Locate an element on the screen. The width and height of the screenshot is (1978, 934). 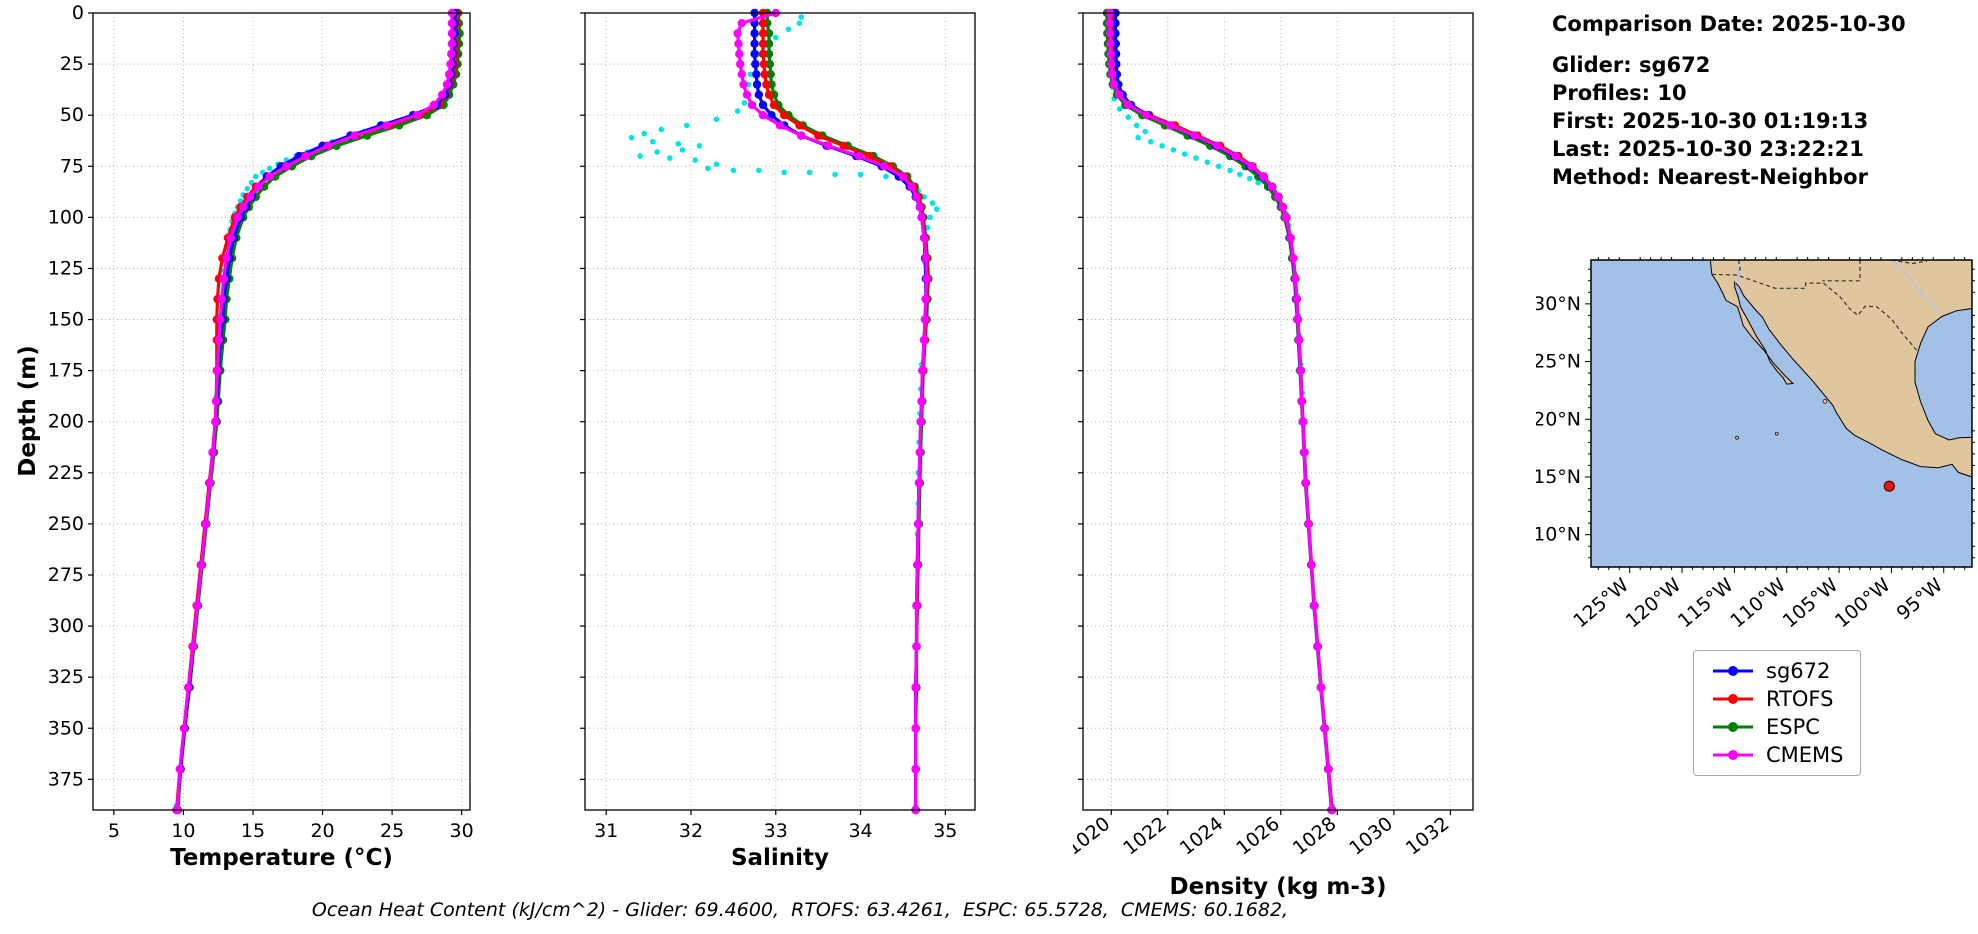
map-frame is located at coordinates (1781, 413).